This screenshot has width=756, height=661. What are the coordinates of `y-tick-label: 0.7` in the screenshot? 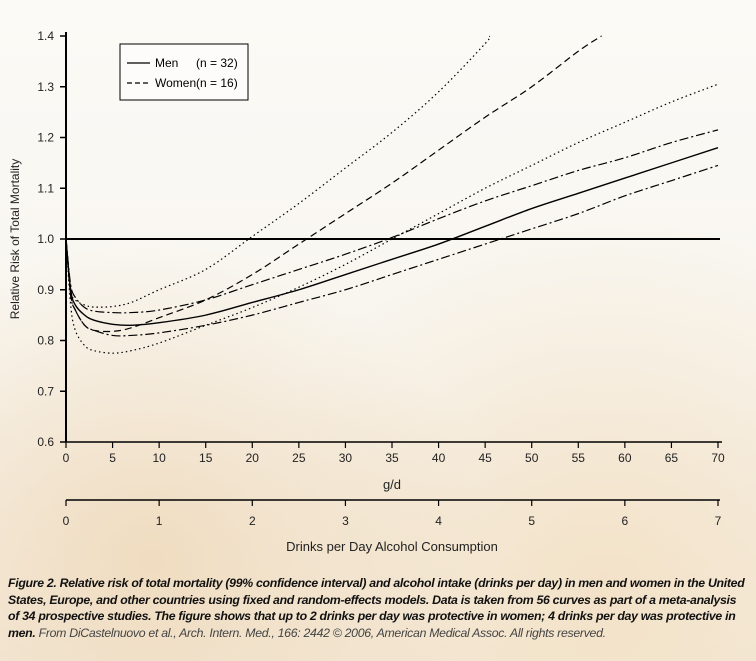 It's located at (45, 391).